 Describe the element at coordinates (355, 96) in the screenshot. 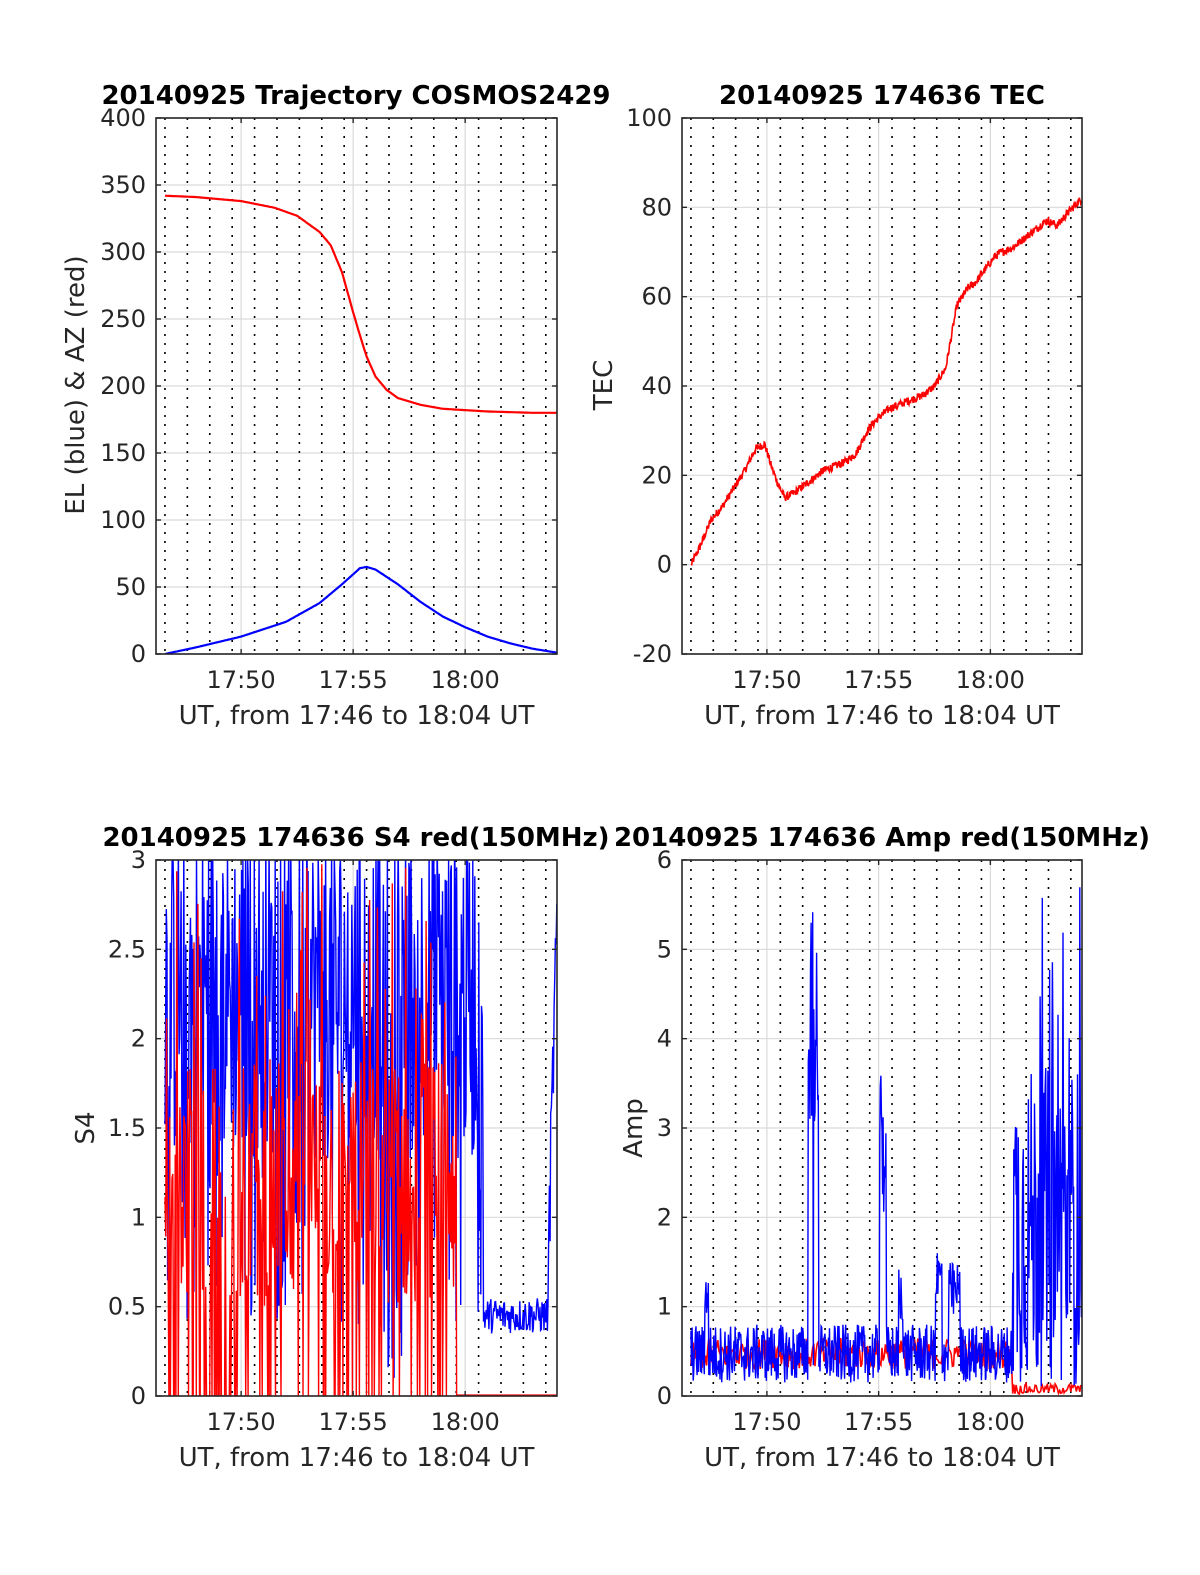

I see `chart-title: 20140925 Trajectory COSMOS2429` at that location.